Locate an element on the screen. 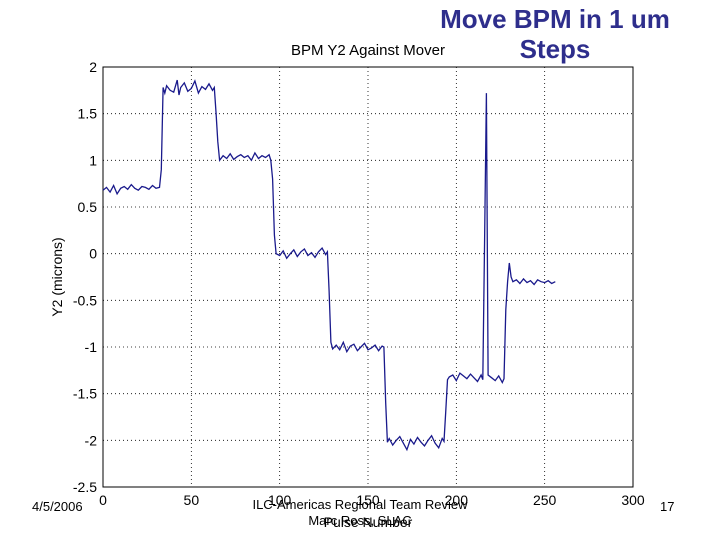  footer-date: 4/5/2006 is located at coordinates (57, 506).